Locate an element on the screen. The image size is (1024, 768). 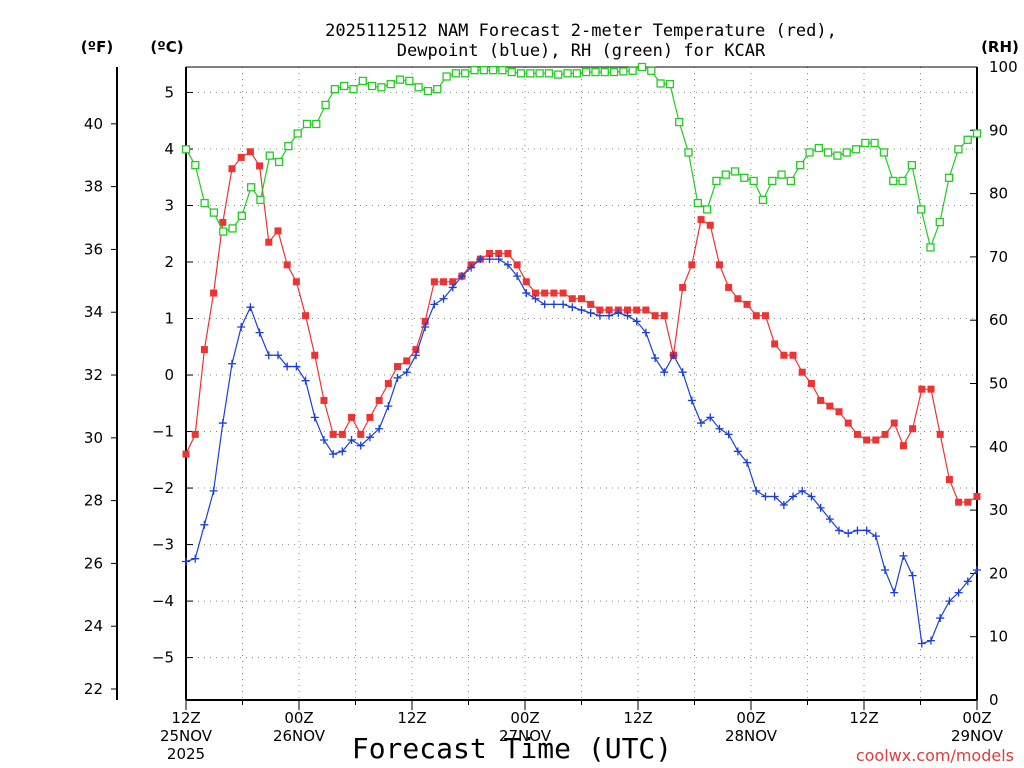
f-tick-label: 26 is located at coordinates (93, 563).